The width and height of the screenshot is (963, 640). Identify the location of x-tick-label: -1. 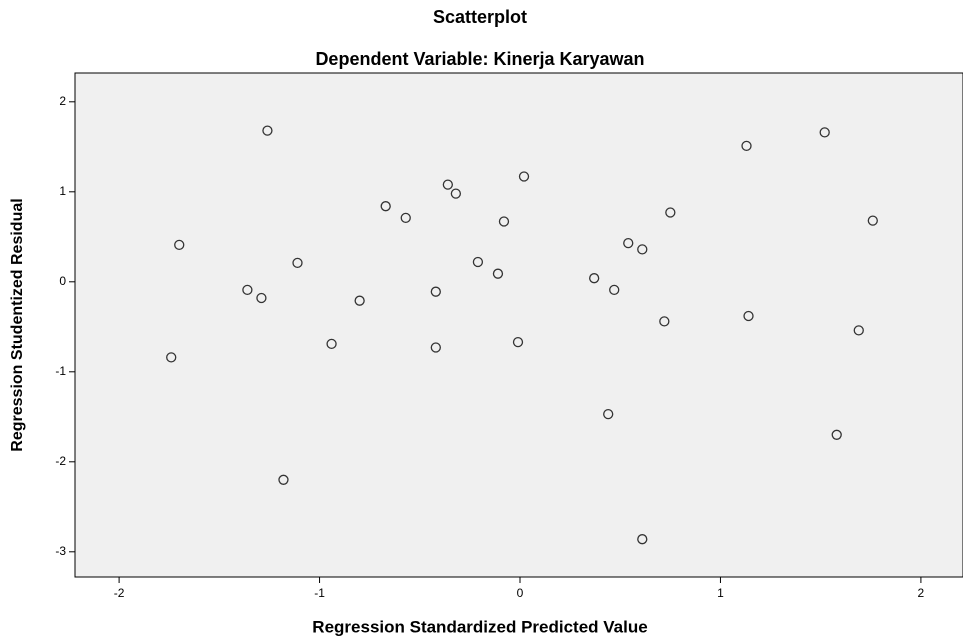
(319, 593).